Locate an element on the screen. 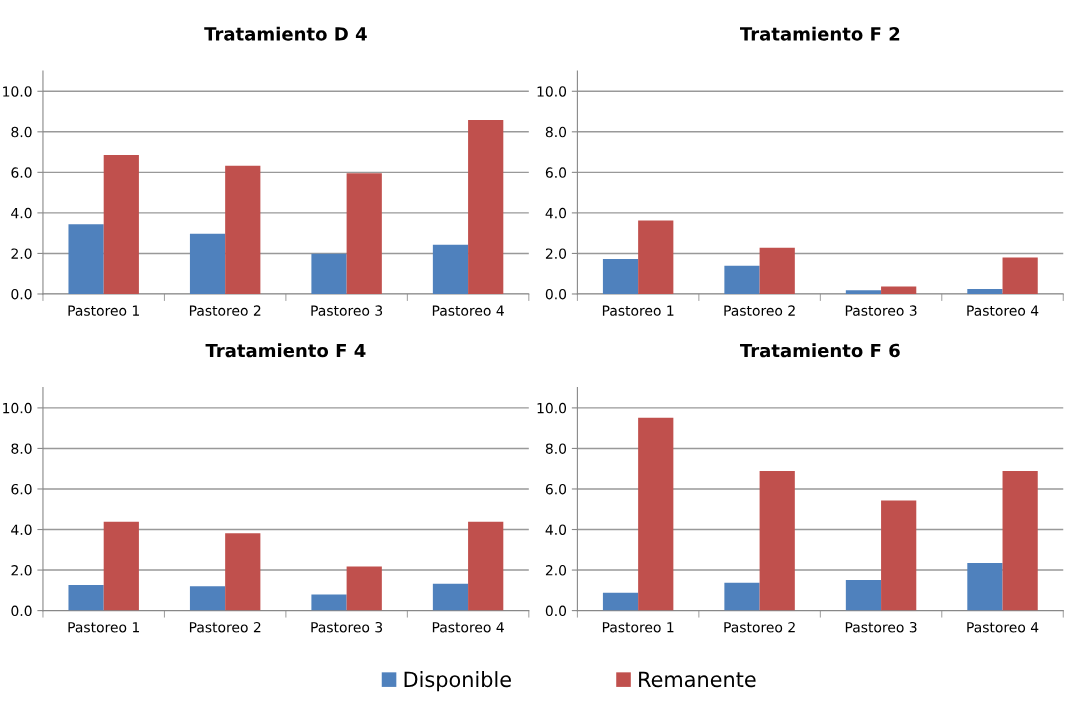  legend-label: Remanente is located at coordinates (697, 679).